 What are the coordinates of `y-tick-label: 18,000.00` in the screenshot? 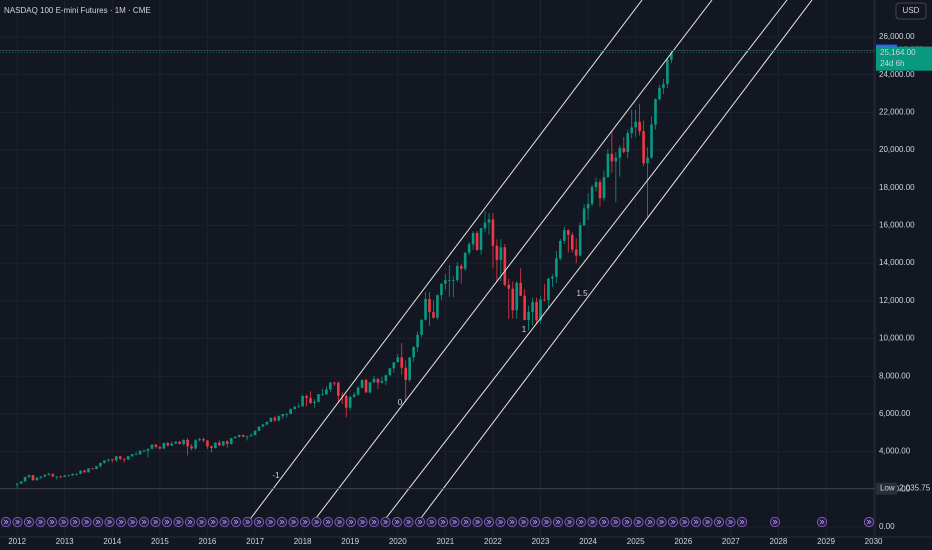 It's located at (897, 187).